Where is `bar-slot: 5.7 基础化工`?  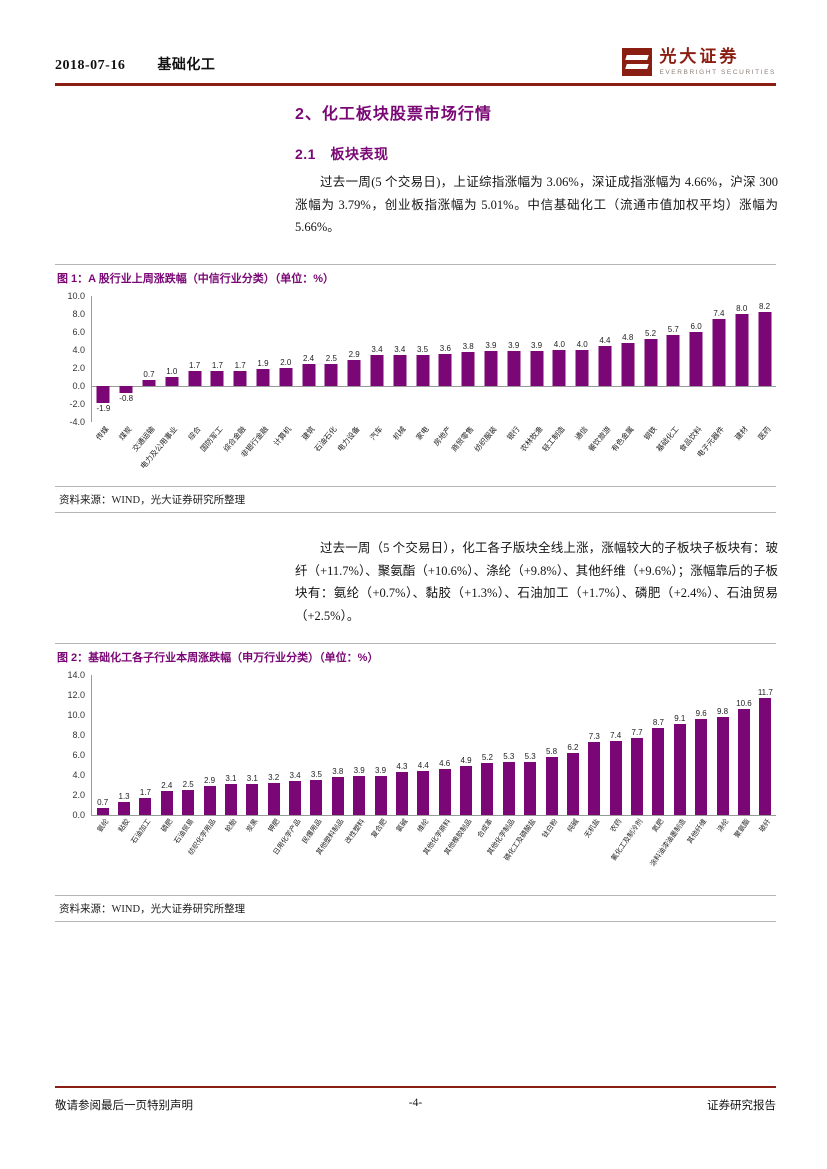 bar-slot: 5.7 基础化工 is located at coordinates (670, 375).